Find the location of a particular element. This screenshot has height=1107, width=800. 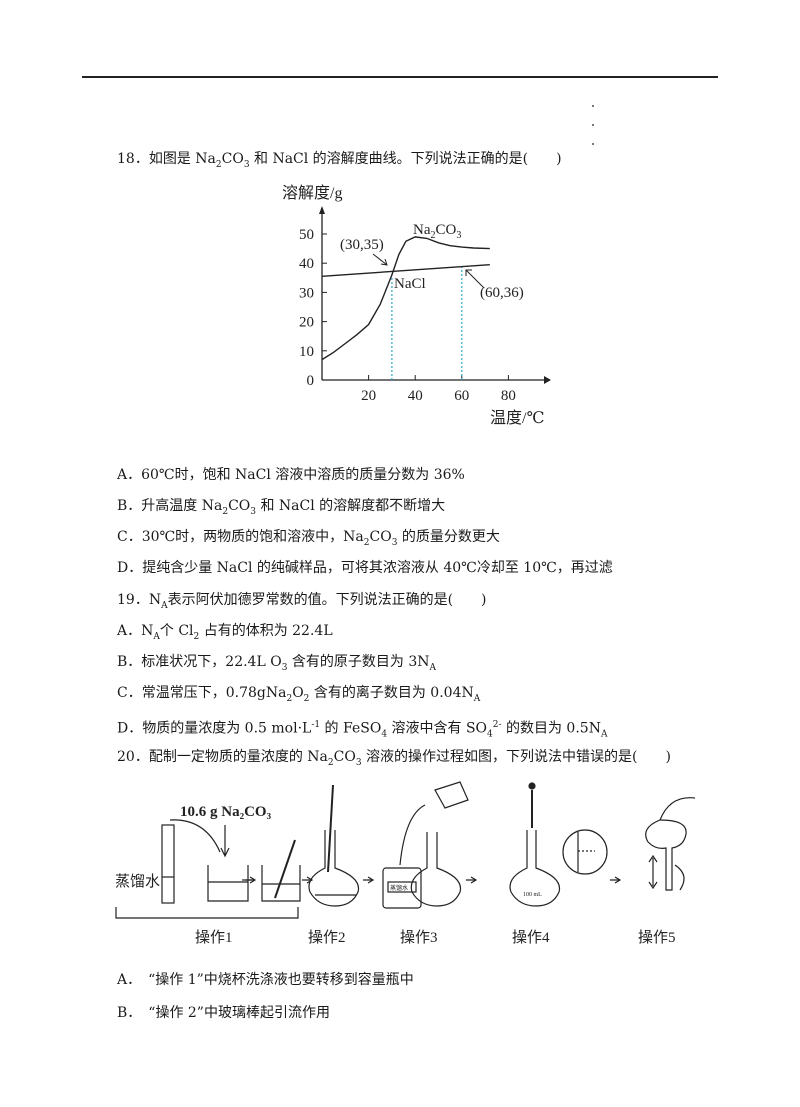

down-arrow is located at coordinates (225, 841).